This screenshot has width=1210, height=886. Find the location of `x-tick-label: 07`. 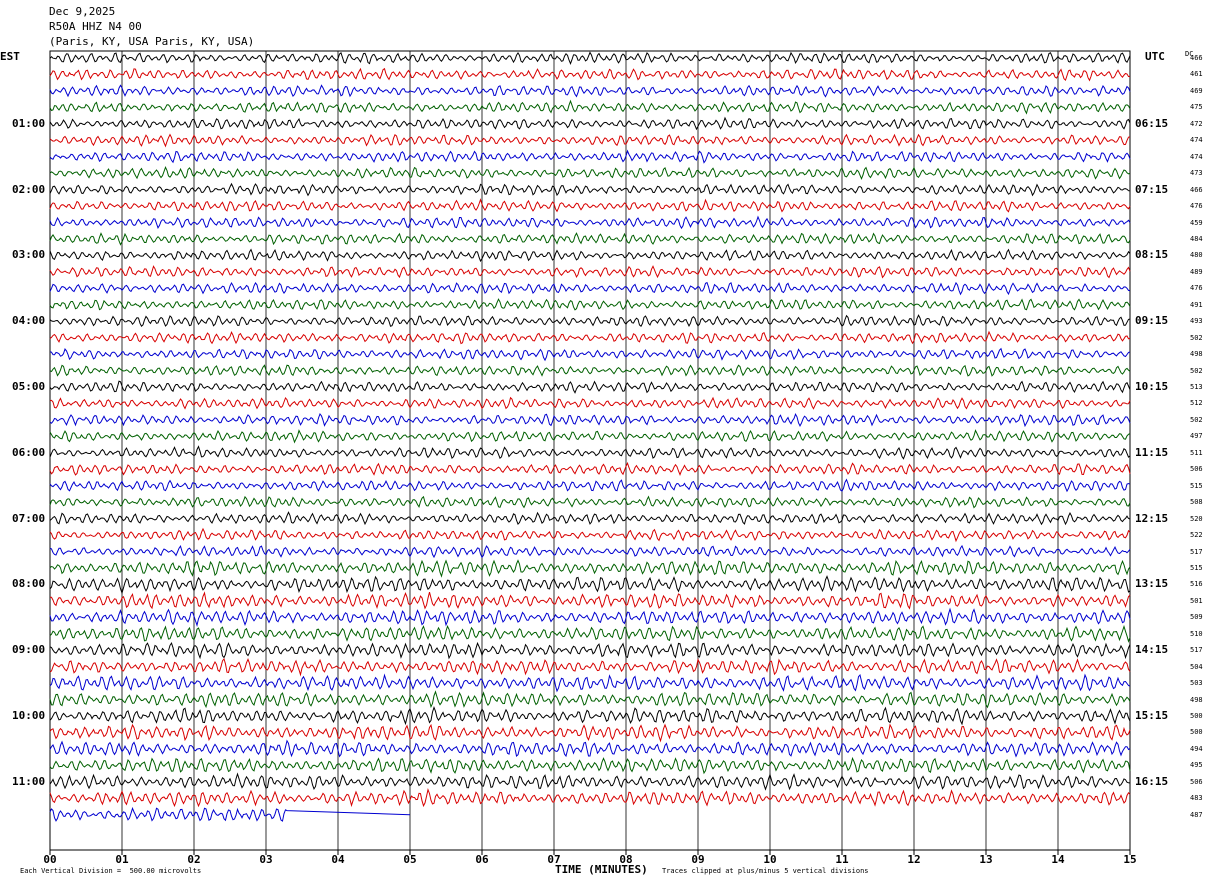

x-tick-label: 07 is located at coordinates (554, 859).